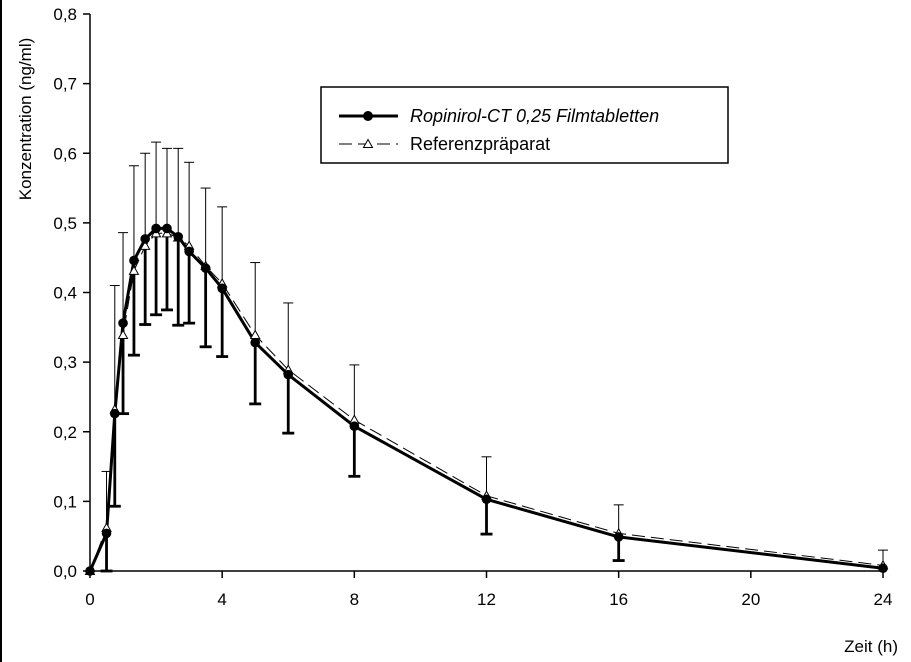  Describe the element at coordinates (221, 599) in the screenshot. I see `x-tick-label: 4` at that location.